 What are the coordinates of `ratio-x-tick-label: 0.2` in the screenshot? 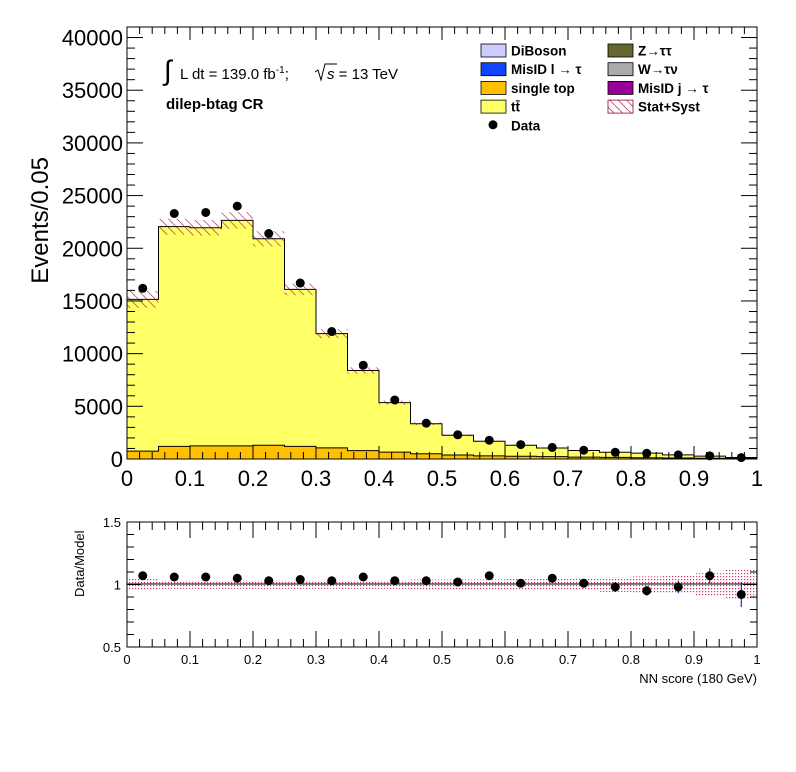 It's located at (253, 659).